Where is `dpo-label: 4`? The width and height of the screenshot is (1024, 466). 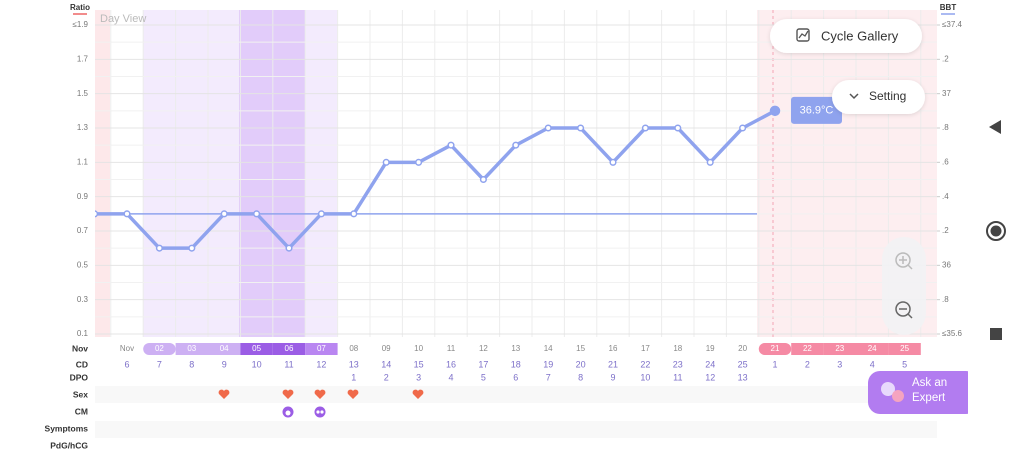 dpo-label: 4 is located at coordinates (450, 377).